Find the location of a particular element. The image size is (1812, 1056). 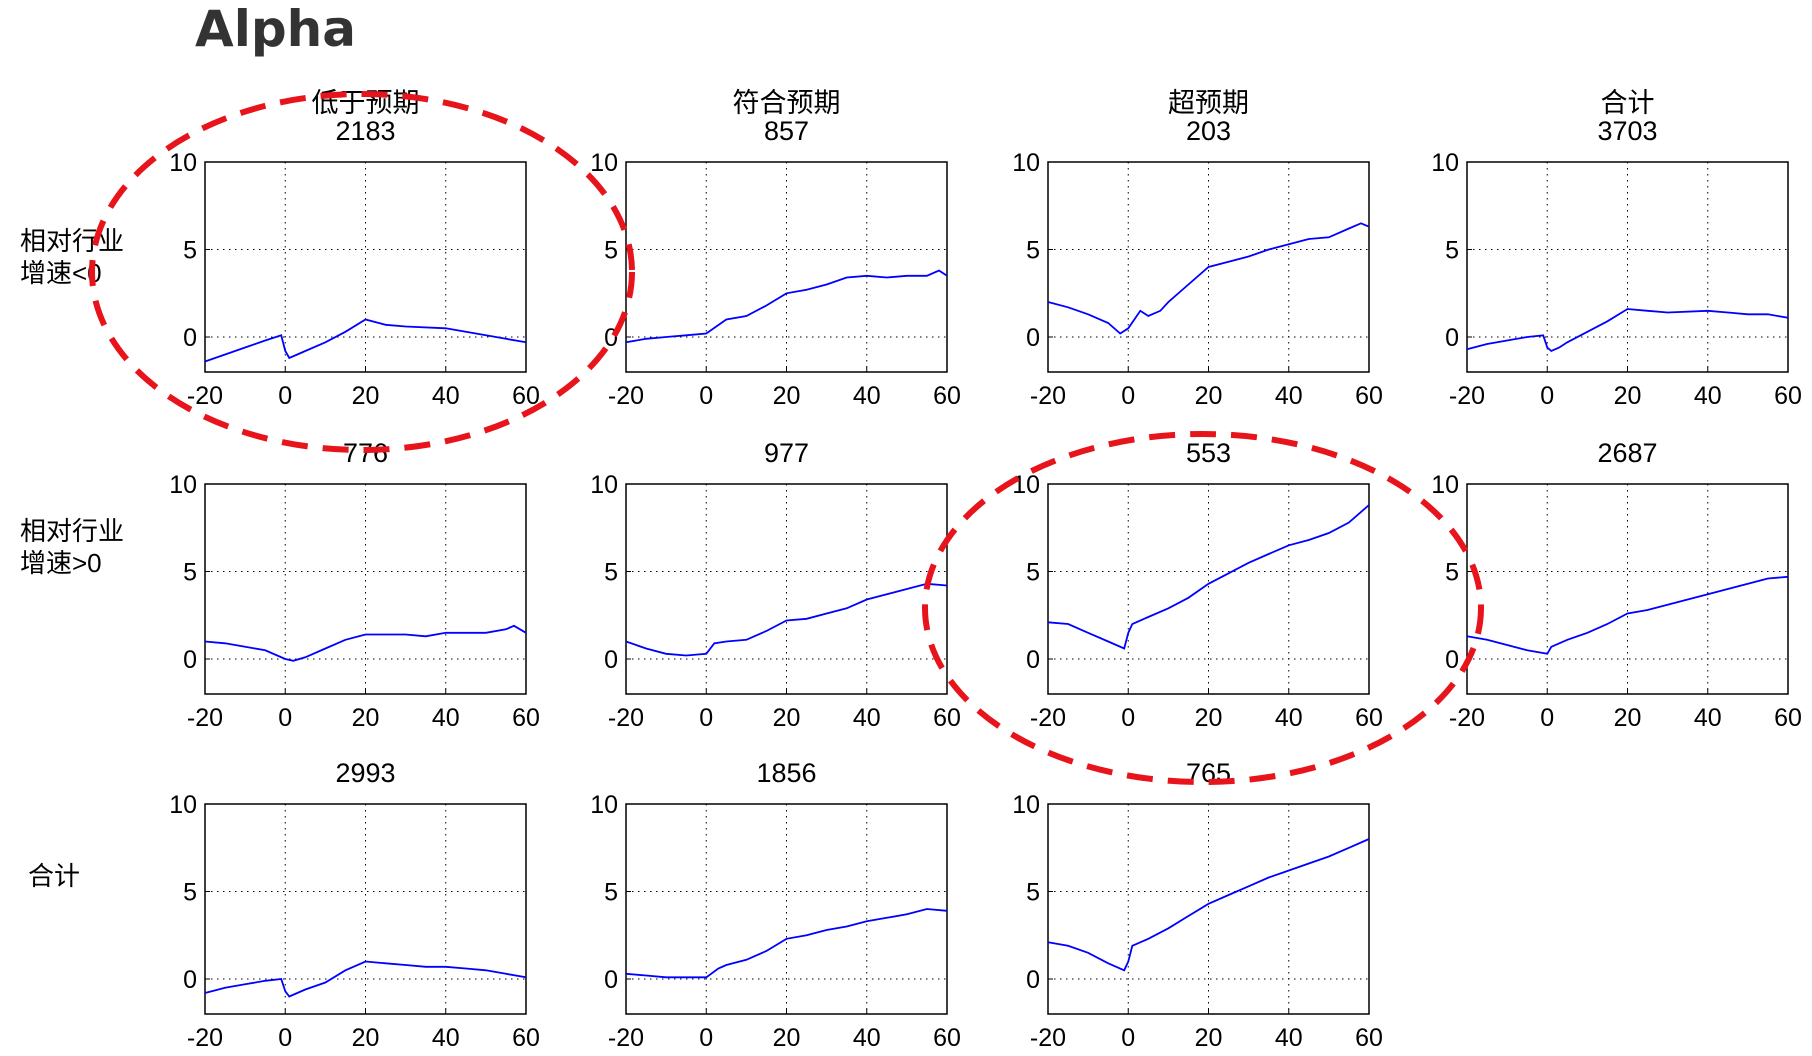

subplot-count: 203 is located at coordinates (1208, 131).